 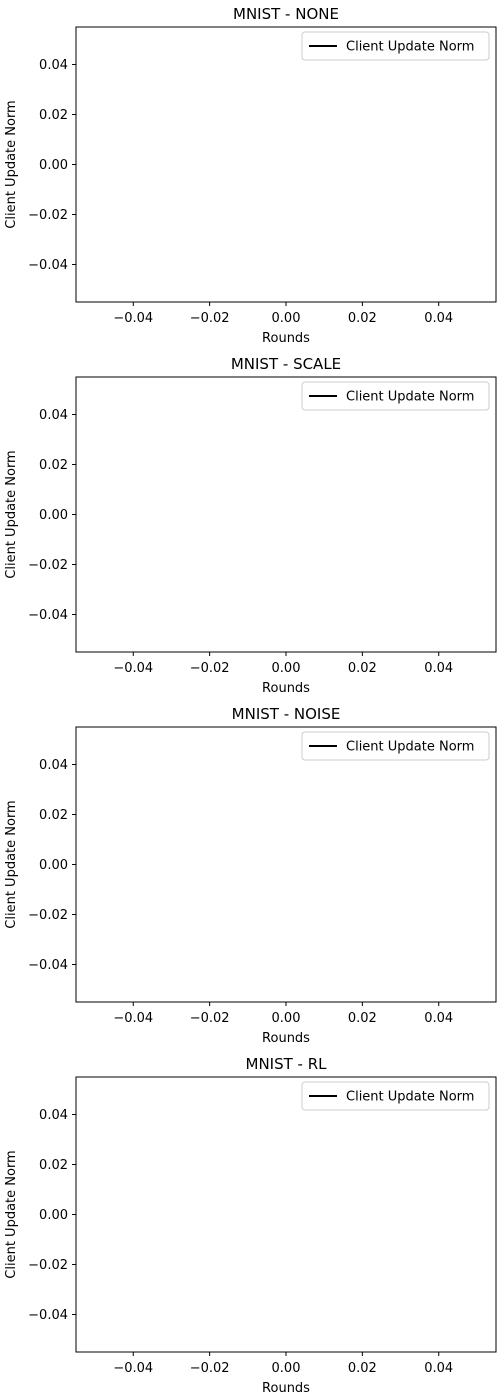 I want to click on chart-title: MNIST - RL, so click(x=287, y=1064).